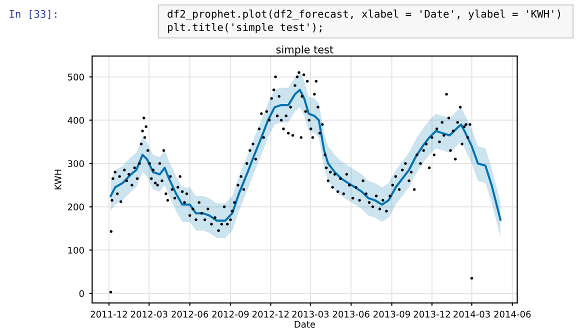 The height and width of the screenshot is (330, 576). What do you see at coordinates (76, 250) in the screenshot?
I see `y-tick-label: 100` at bounding box center [76, 250].